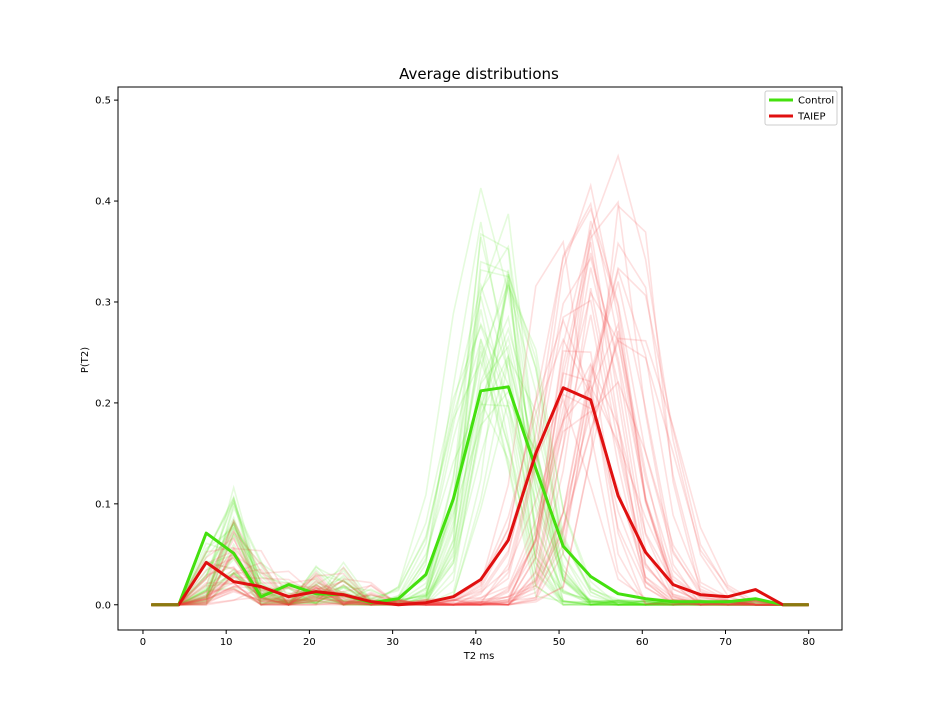 This screenshot has width=936, height=720. Describe the element at coordinates (811, 117) in the screenshot. I see `legend-label-taiep: TAIEP` at that location.